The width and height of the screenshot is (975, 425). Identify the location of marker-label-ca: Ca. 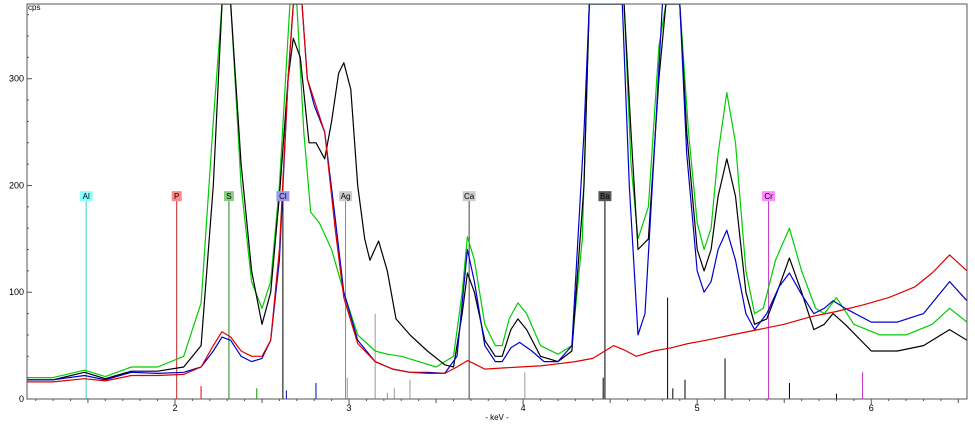
(469, 196).